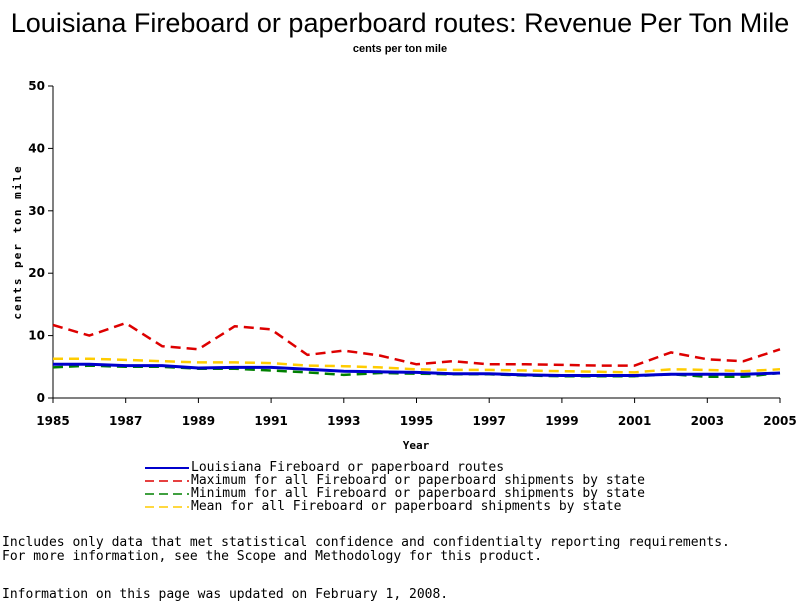 The width and height of the screenshot is (800, 602). I want to click on y-tick-label: 50, so click(36, 86).